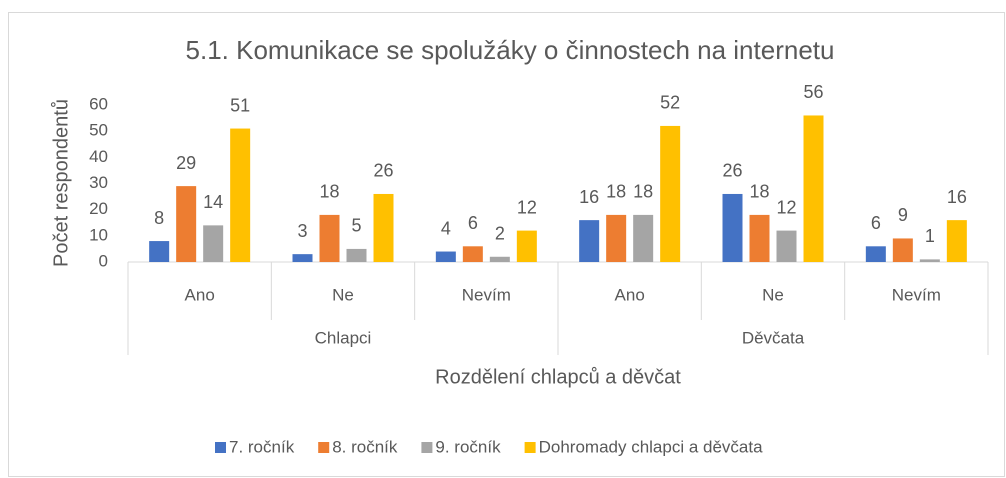 The height and width of the screenshot is (478, 1006). Describe the element at coordinates (103, 260) in the screenshot. I see `y-tick-label: 0` at that location.